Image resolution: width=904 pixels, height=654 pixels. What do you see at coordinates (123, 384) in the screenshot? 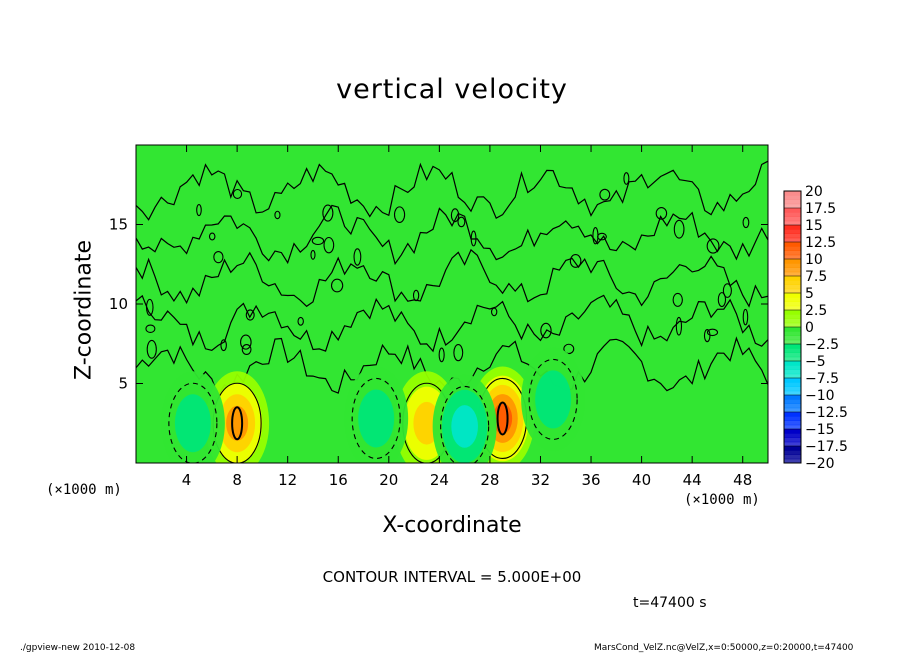
I see `y-tick-label: 5` at bounding box center [123, 384].